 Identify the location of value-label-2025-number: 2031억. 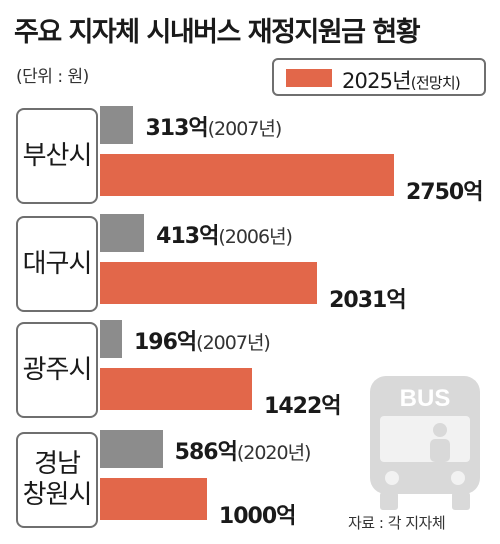
(367, 300).